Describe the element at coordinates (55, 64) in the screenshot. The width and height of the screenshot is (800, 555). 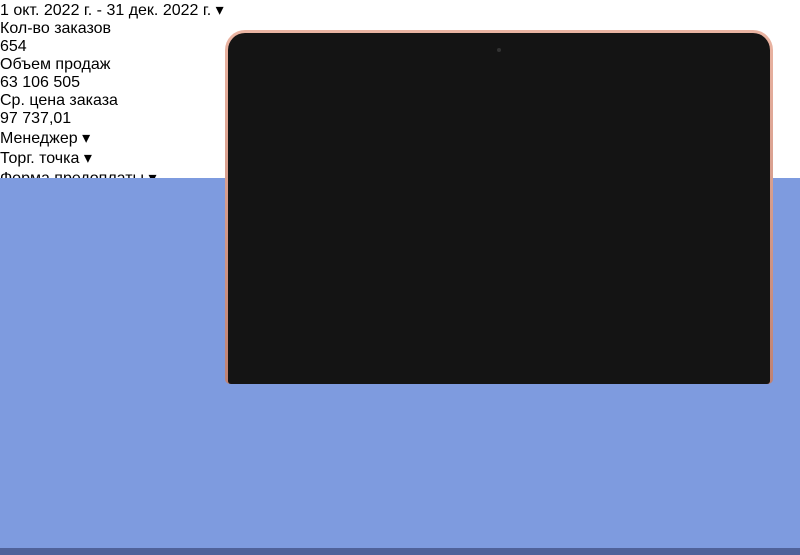
I see `kpi-label: Объем продаж` at that location.